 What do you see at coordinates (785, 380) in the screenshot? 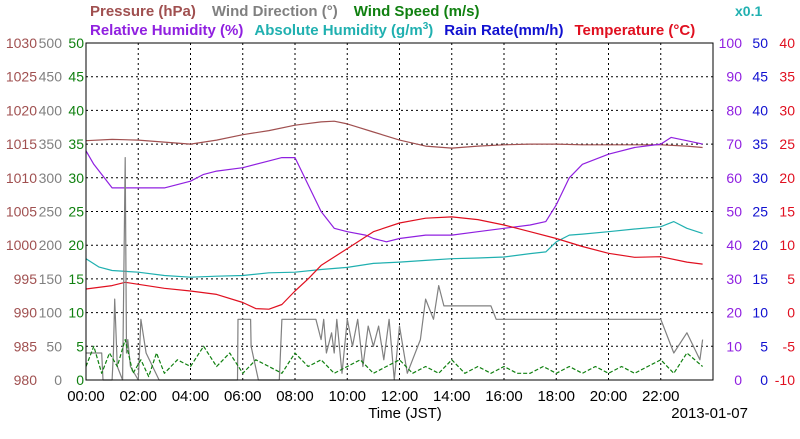
I see `y-tick-label-temperature: -10` at bounding box center [785, 380].